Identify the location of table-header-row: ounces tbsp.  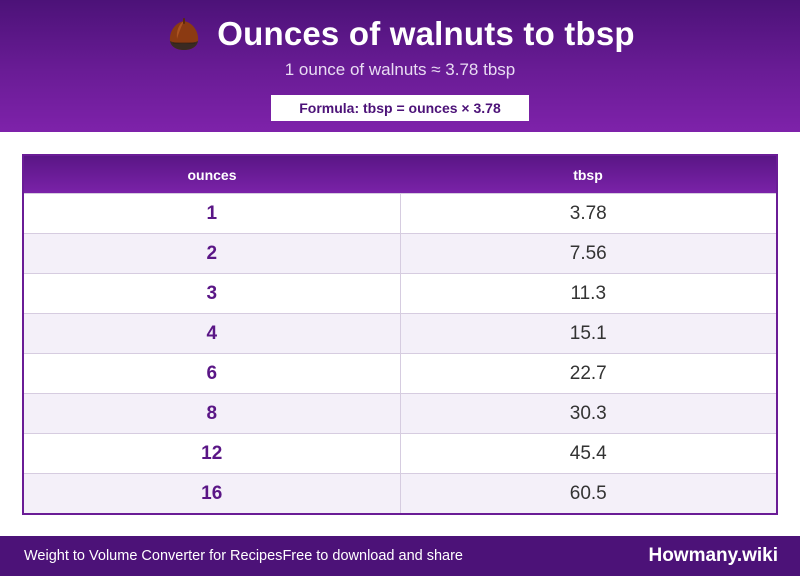
(400, 175).